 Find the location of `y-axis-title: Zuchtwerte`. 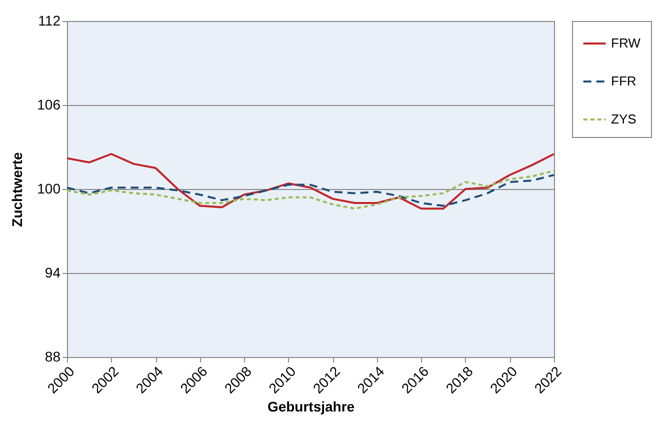

y-axis-title: Zuchtwerte is located at coordinates (17, 189).